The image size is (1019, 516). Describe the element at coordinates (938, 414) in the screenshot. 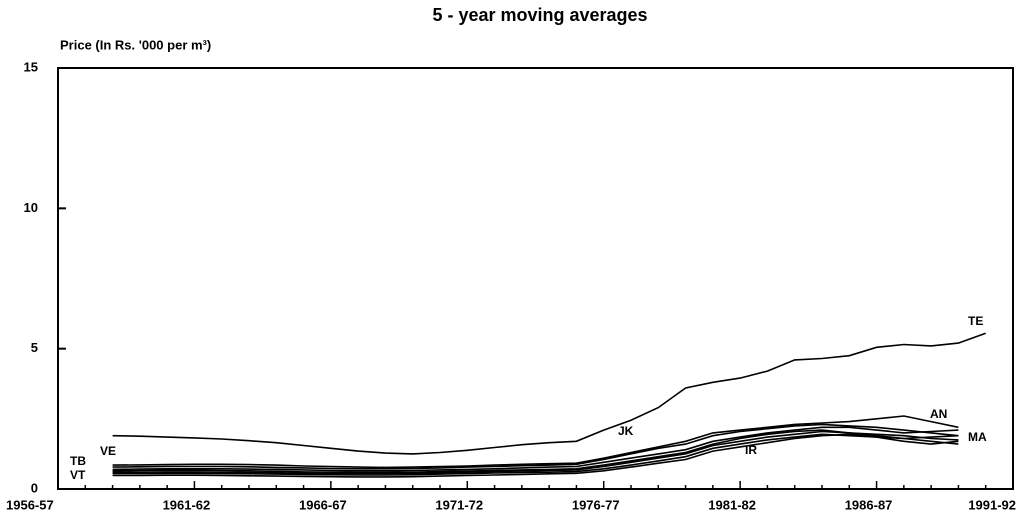

I see `series-label: AN` at that location.